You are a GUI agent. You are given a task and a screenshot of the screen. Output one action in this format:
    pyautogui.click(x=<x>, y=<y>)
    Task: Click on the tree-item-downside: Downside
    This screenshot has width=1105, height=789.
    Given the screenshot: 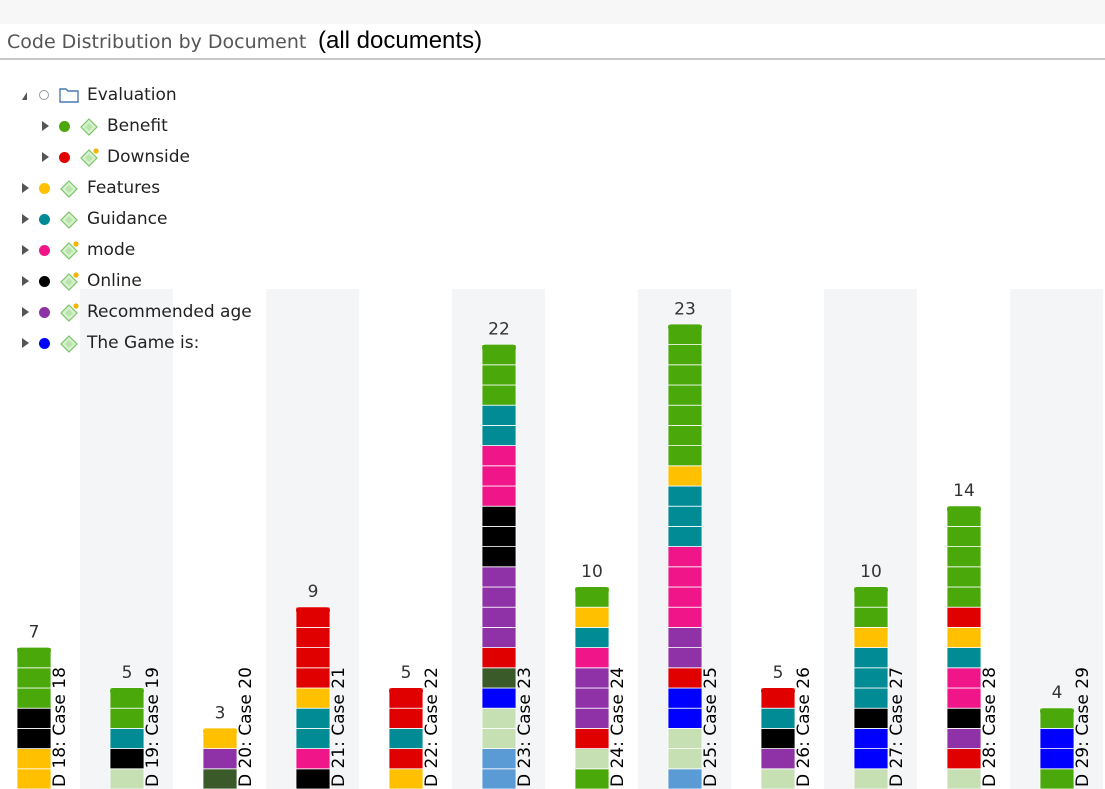 What is the action you would take?
    pyautogui.click(x=140, y=157)
    